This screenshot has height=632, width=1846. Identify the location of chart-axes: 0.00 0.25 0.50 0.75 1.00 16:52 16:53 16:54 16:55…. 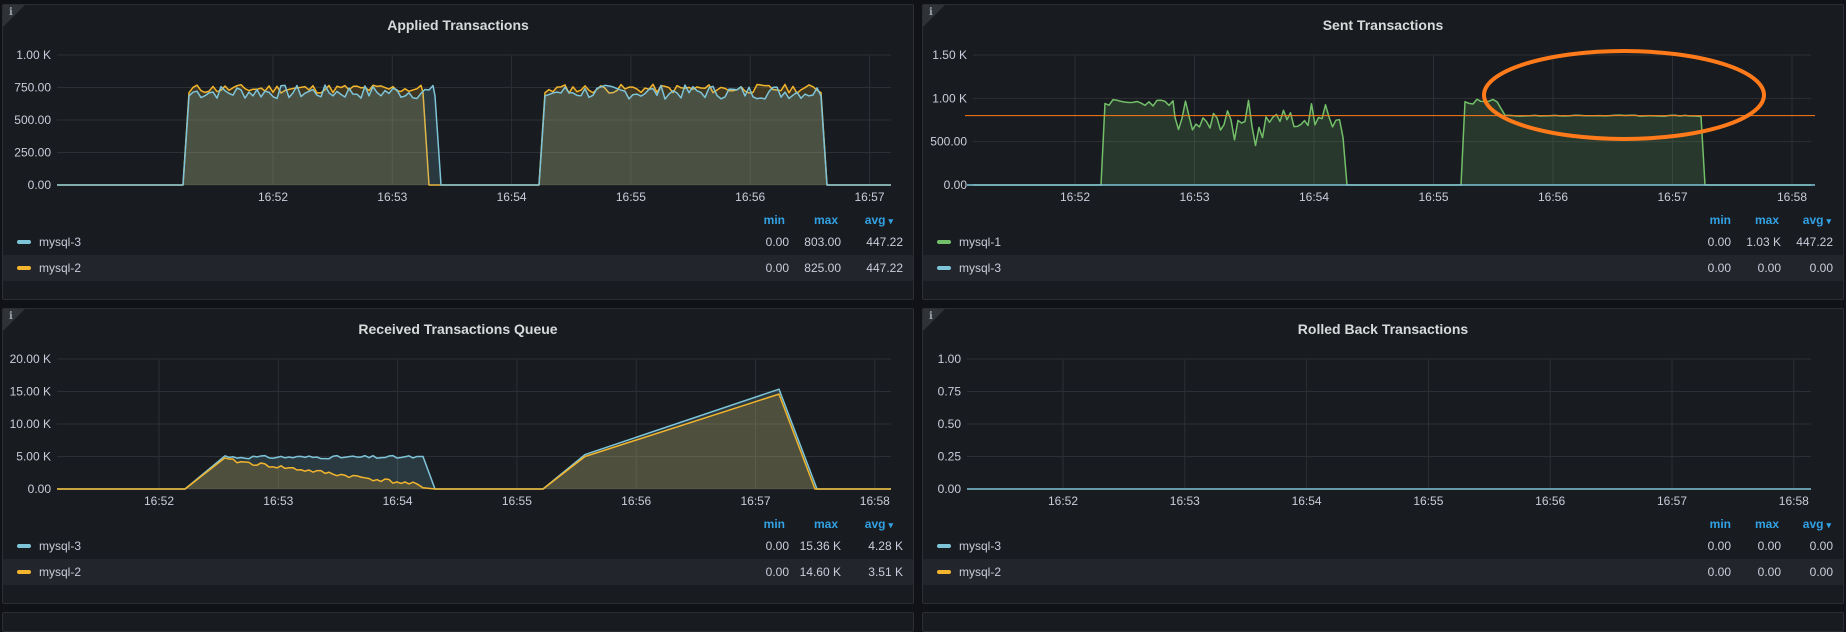
(1374, 430).